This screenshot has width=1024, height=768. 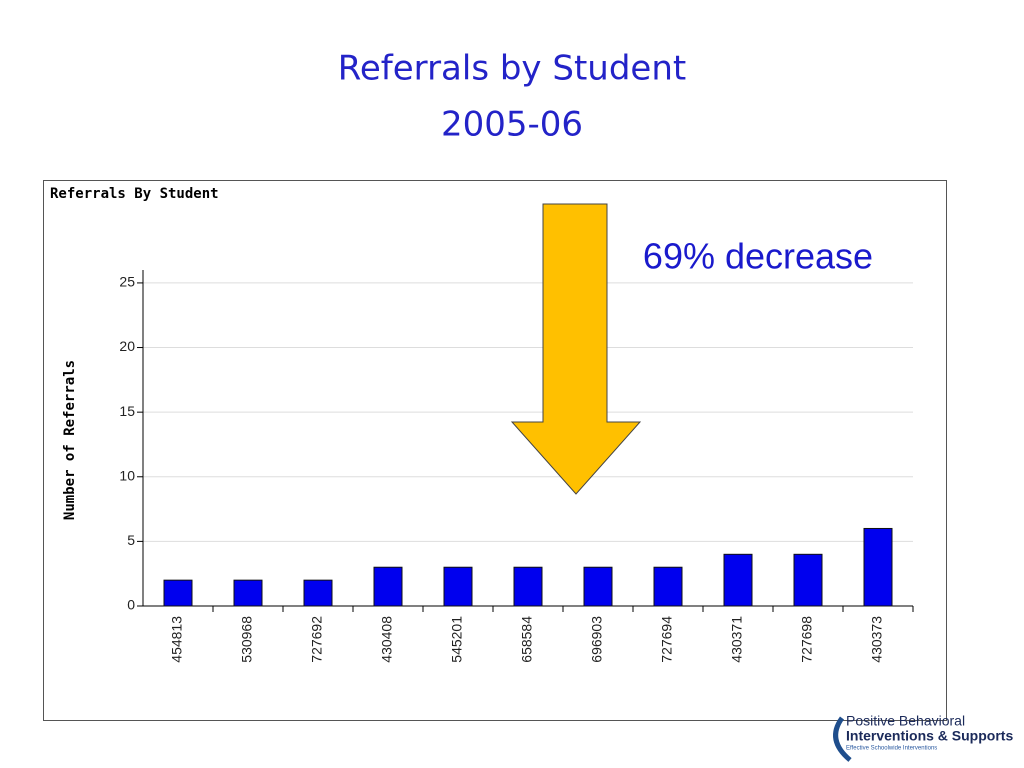 What do you see at coordinates (127, 282) in the screenshot?
I see `y-tick-label: 25` at bounding box center [127, 282].